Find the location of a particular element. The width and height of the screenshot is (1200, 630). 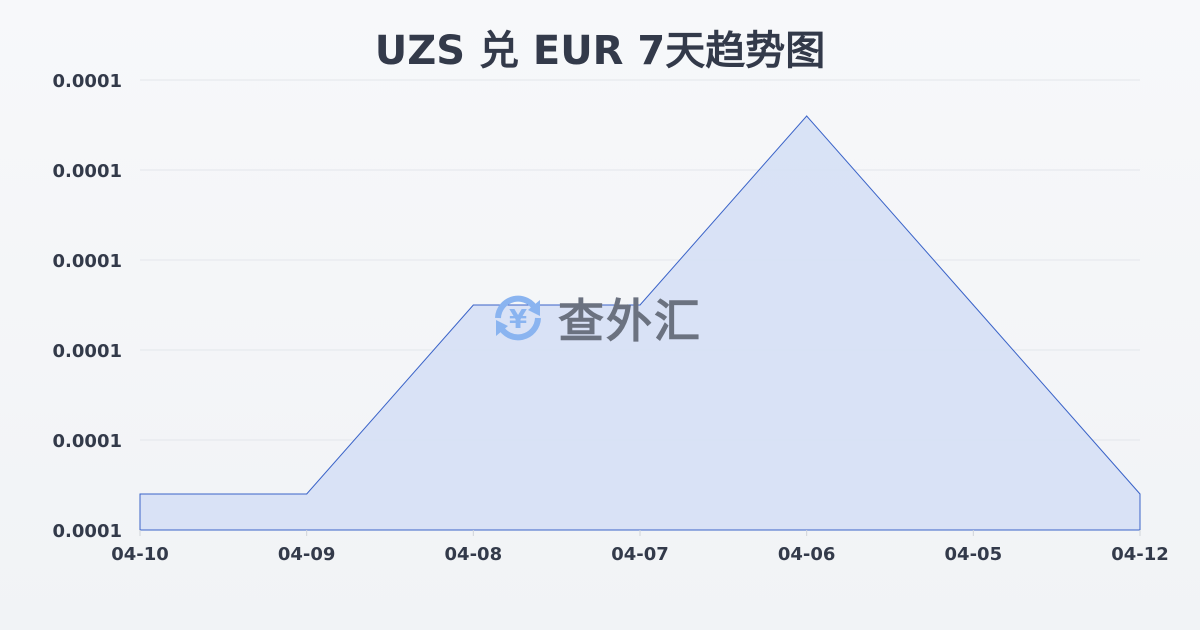

x-tick-label: 04-12 is located at coordinates (1140, 554).